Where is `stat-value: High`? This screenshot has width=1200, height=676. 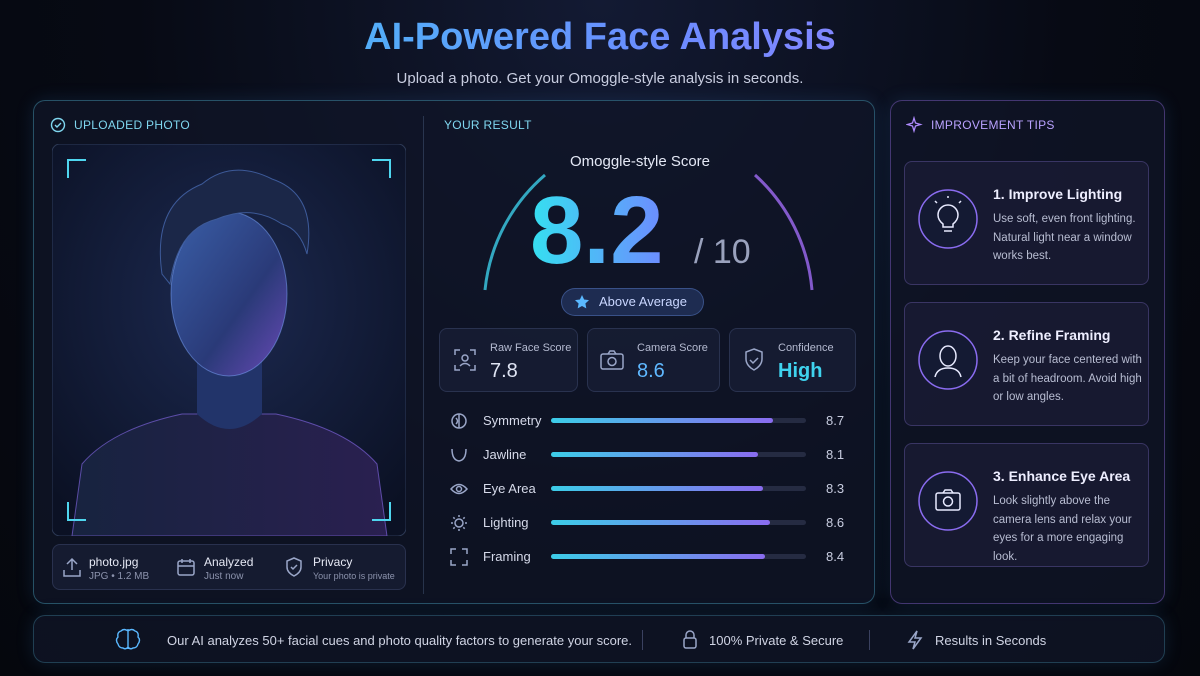 stat-value: High is located at coordinates (800, 371).